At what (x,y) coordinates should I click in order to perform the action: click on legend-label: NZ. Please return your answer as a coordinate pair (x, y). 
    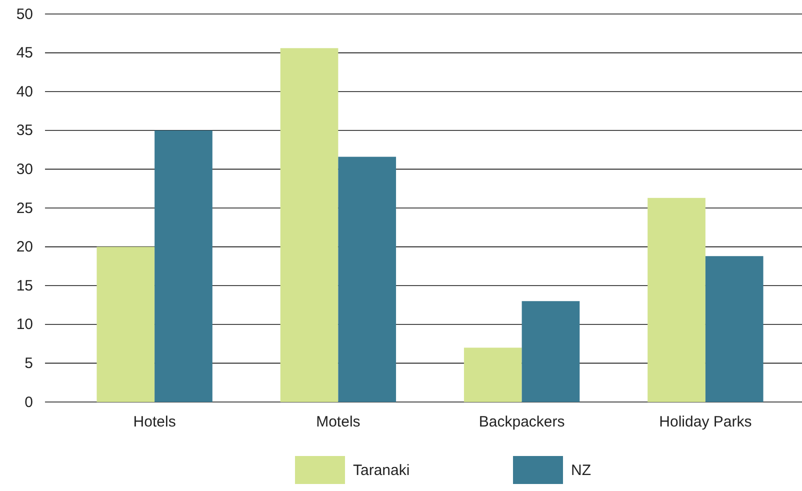
    Looking at the image, I should click on (581, 470).